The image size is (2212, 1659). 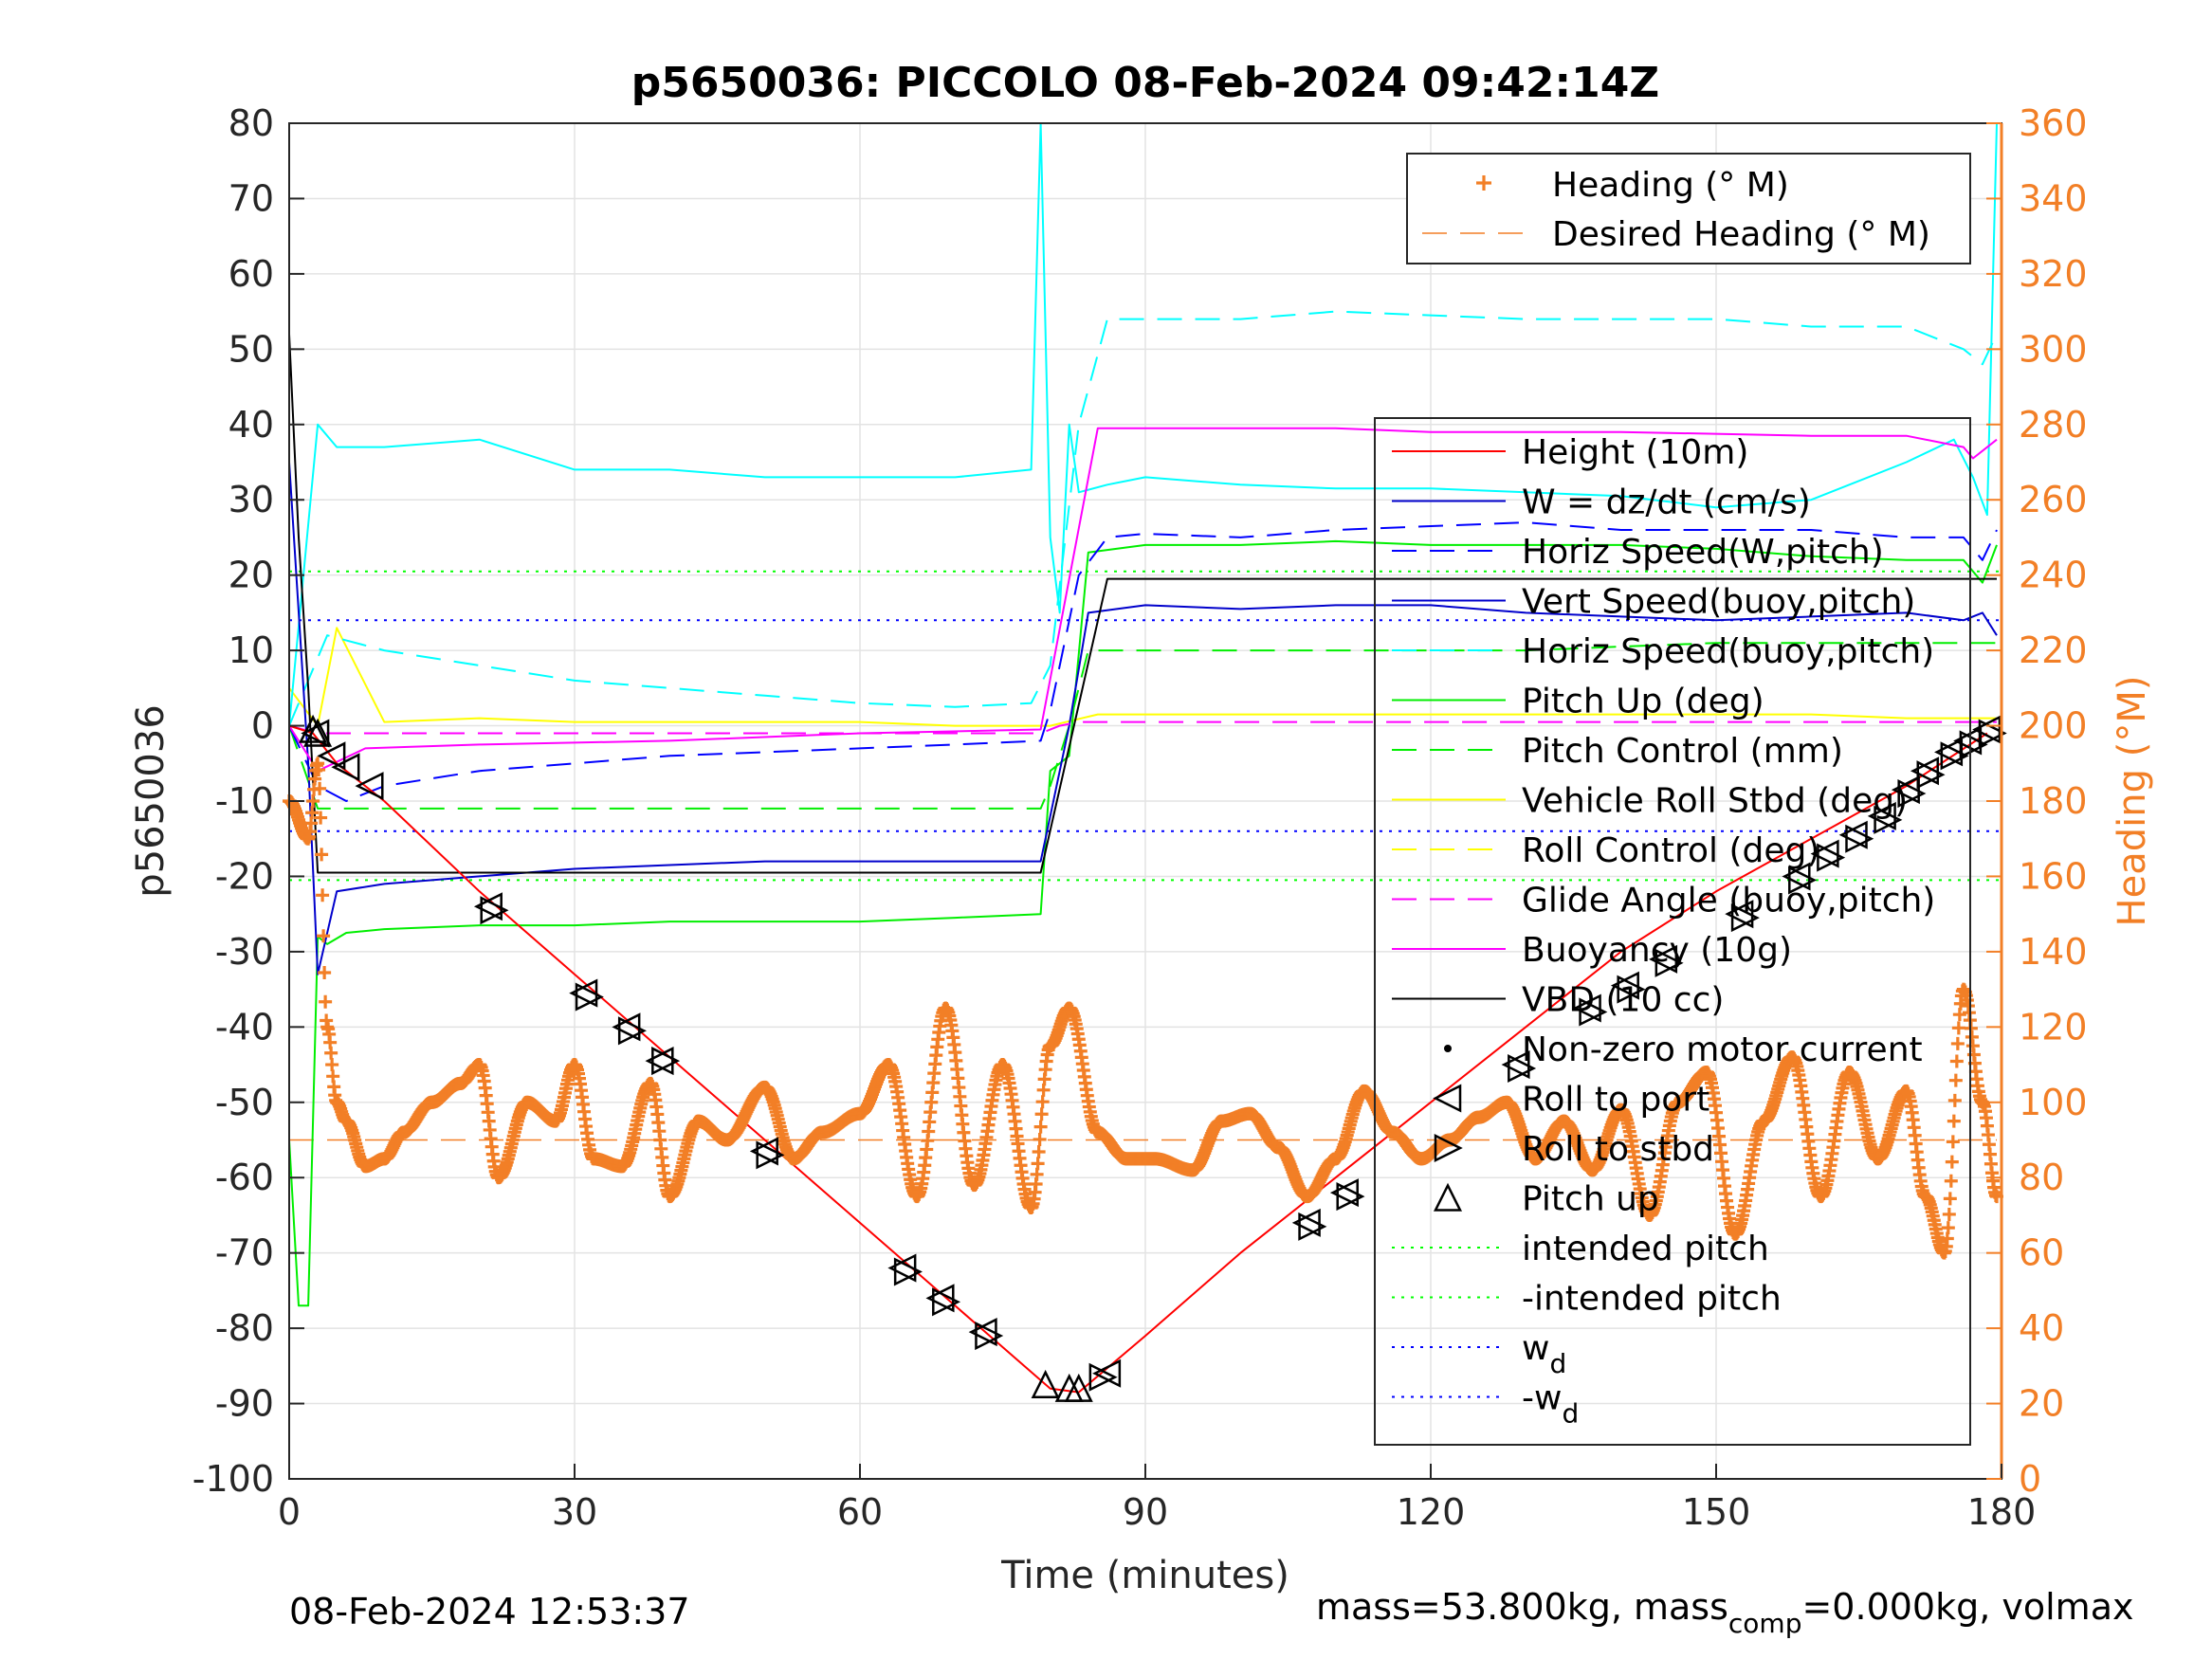 I want to click on y-right-tick-label: 100, so click(x=2053, y=1102).